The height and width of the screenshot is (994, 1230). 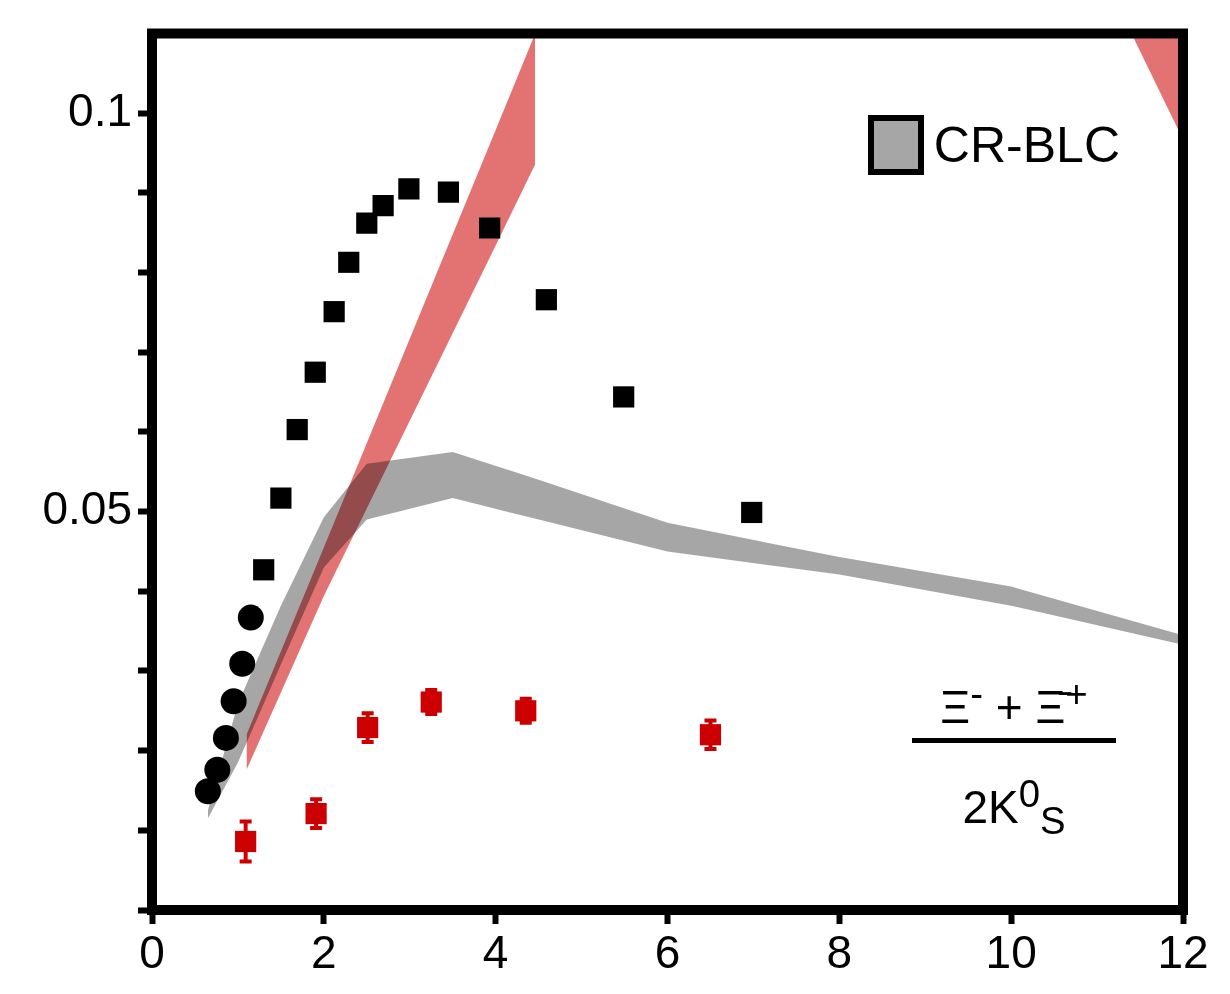 What do you see at coordinates (667, 952) in the screenshot?
I see `x-tick-label: 6` at bounding box center [667, 952].